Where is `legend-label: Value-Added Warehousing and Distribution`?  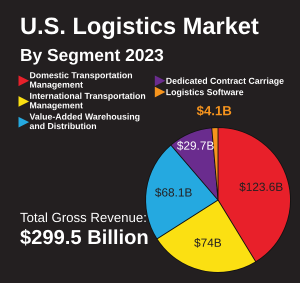 legend-label: Value-Added Warehousing and Distribution is located at coordinates (85, 121).